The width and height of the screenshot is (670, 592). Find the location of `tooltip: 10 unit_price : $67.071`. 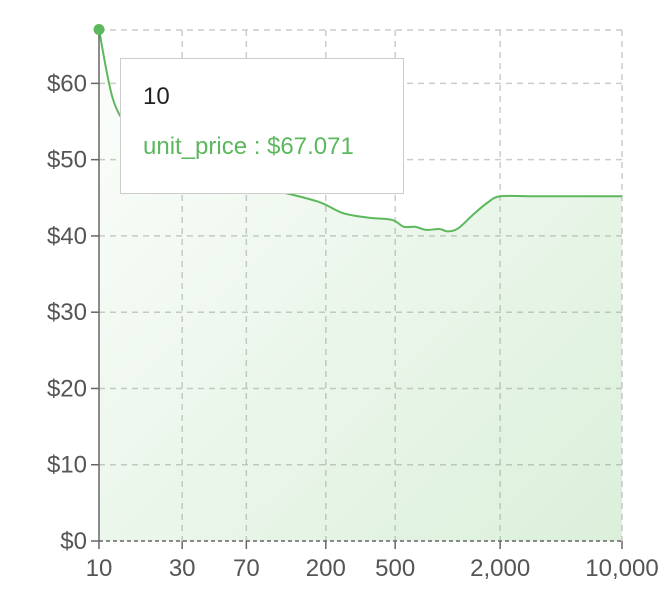

tooltip: 10 unit_price : $67.071 is located at coordinates (262, 126).